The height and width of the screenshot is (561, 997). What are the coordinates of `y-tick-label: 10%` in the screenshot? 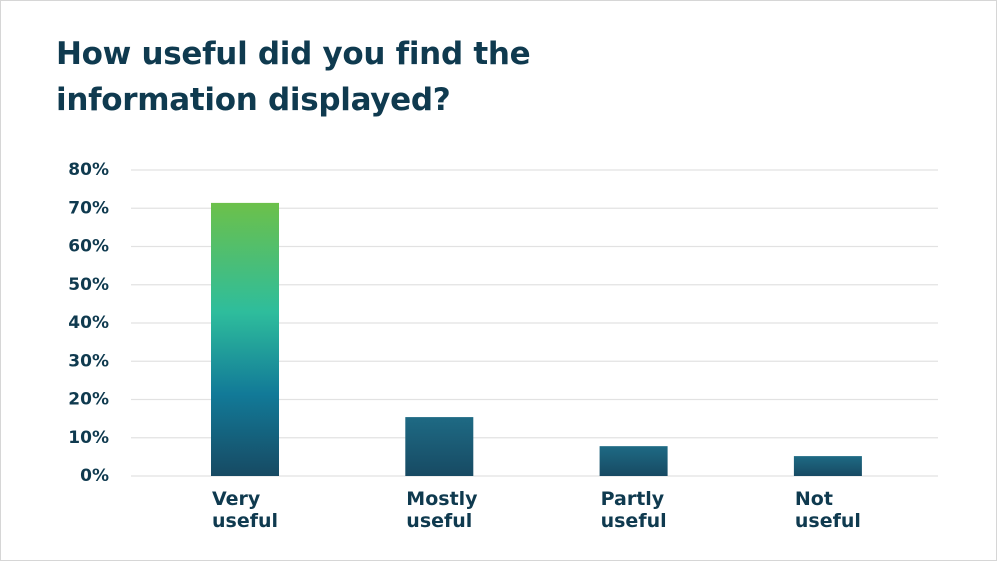 It's located at (88, 438).